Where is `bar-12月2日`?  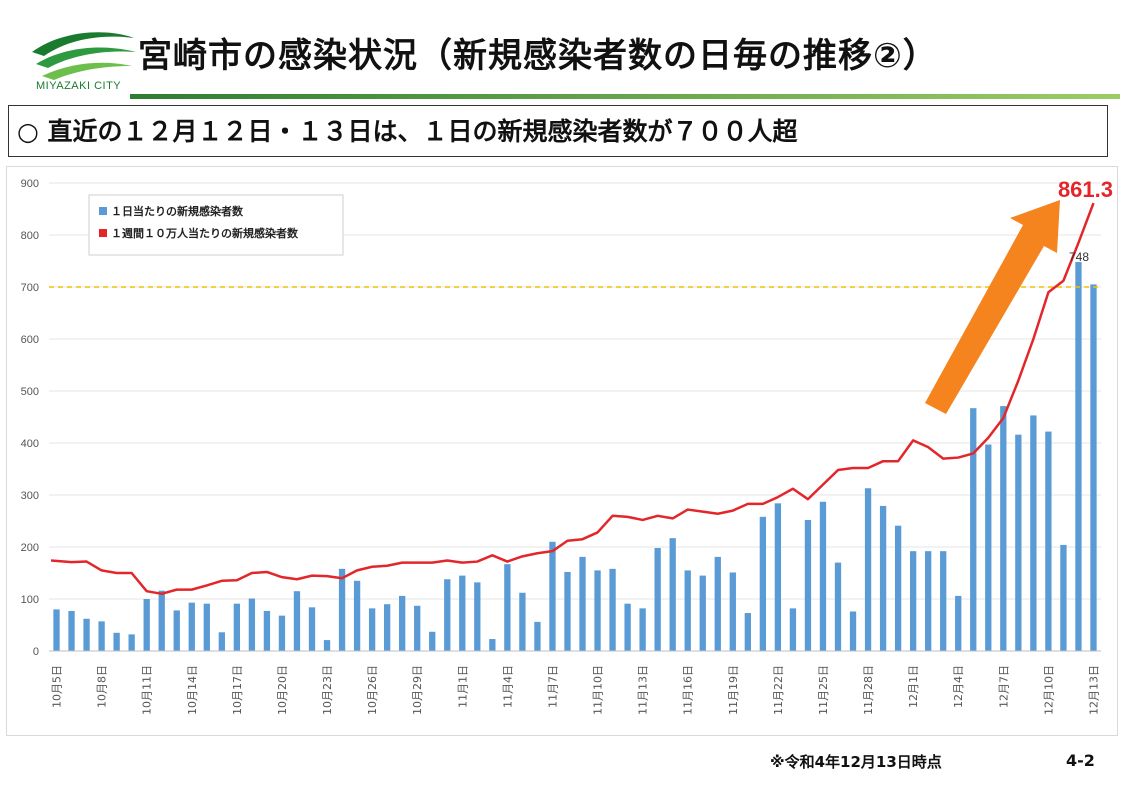
bar-12月2日 is located at coordinates (928, 601).